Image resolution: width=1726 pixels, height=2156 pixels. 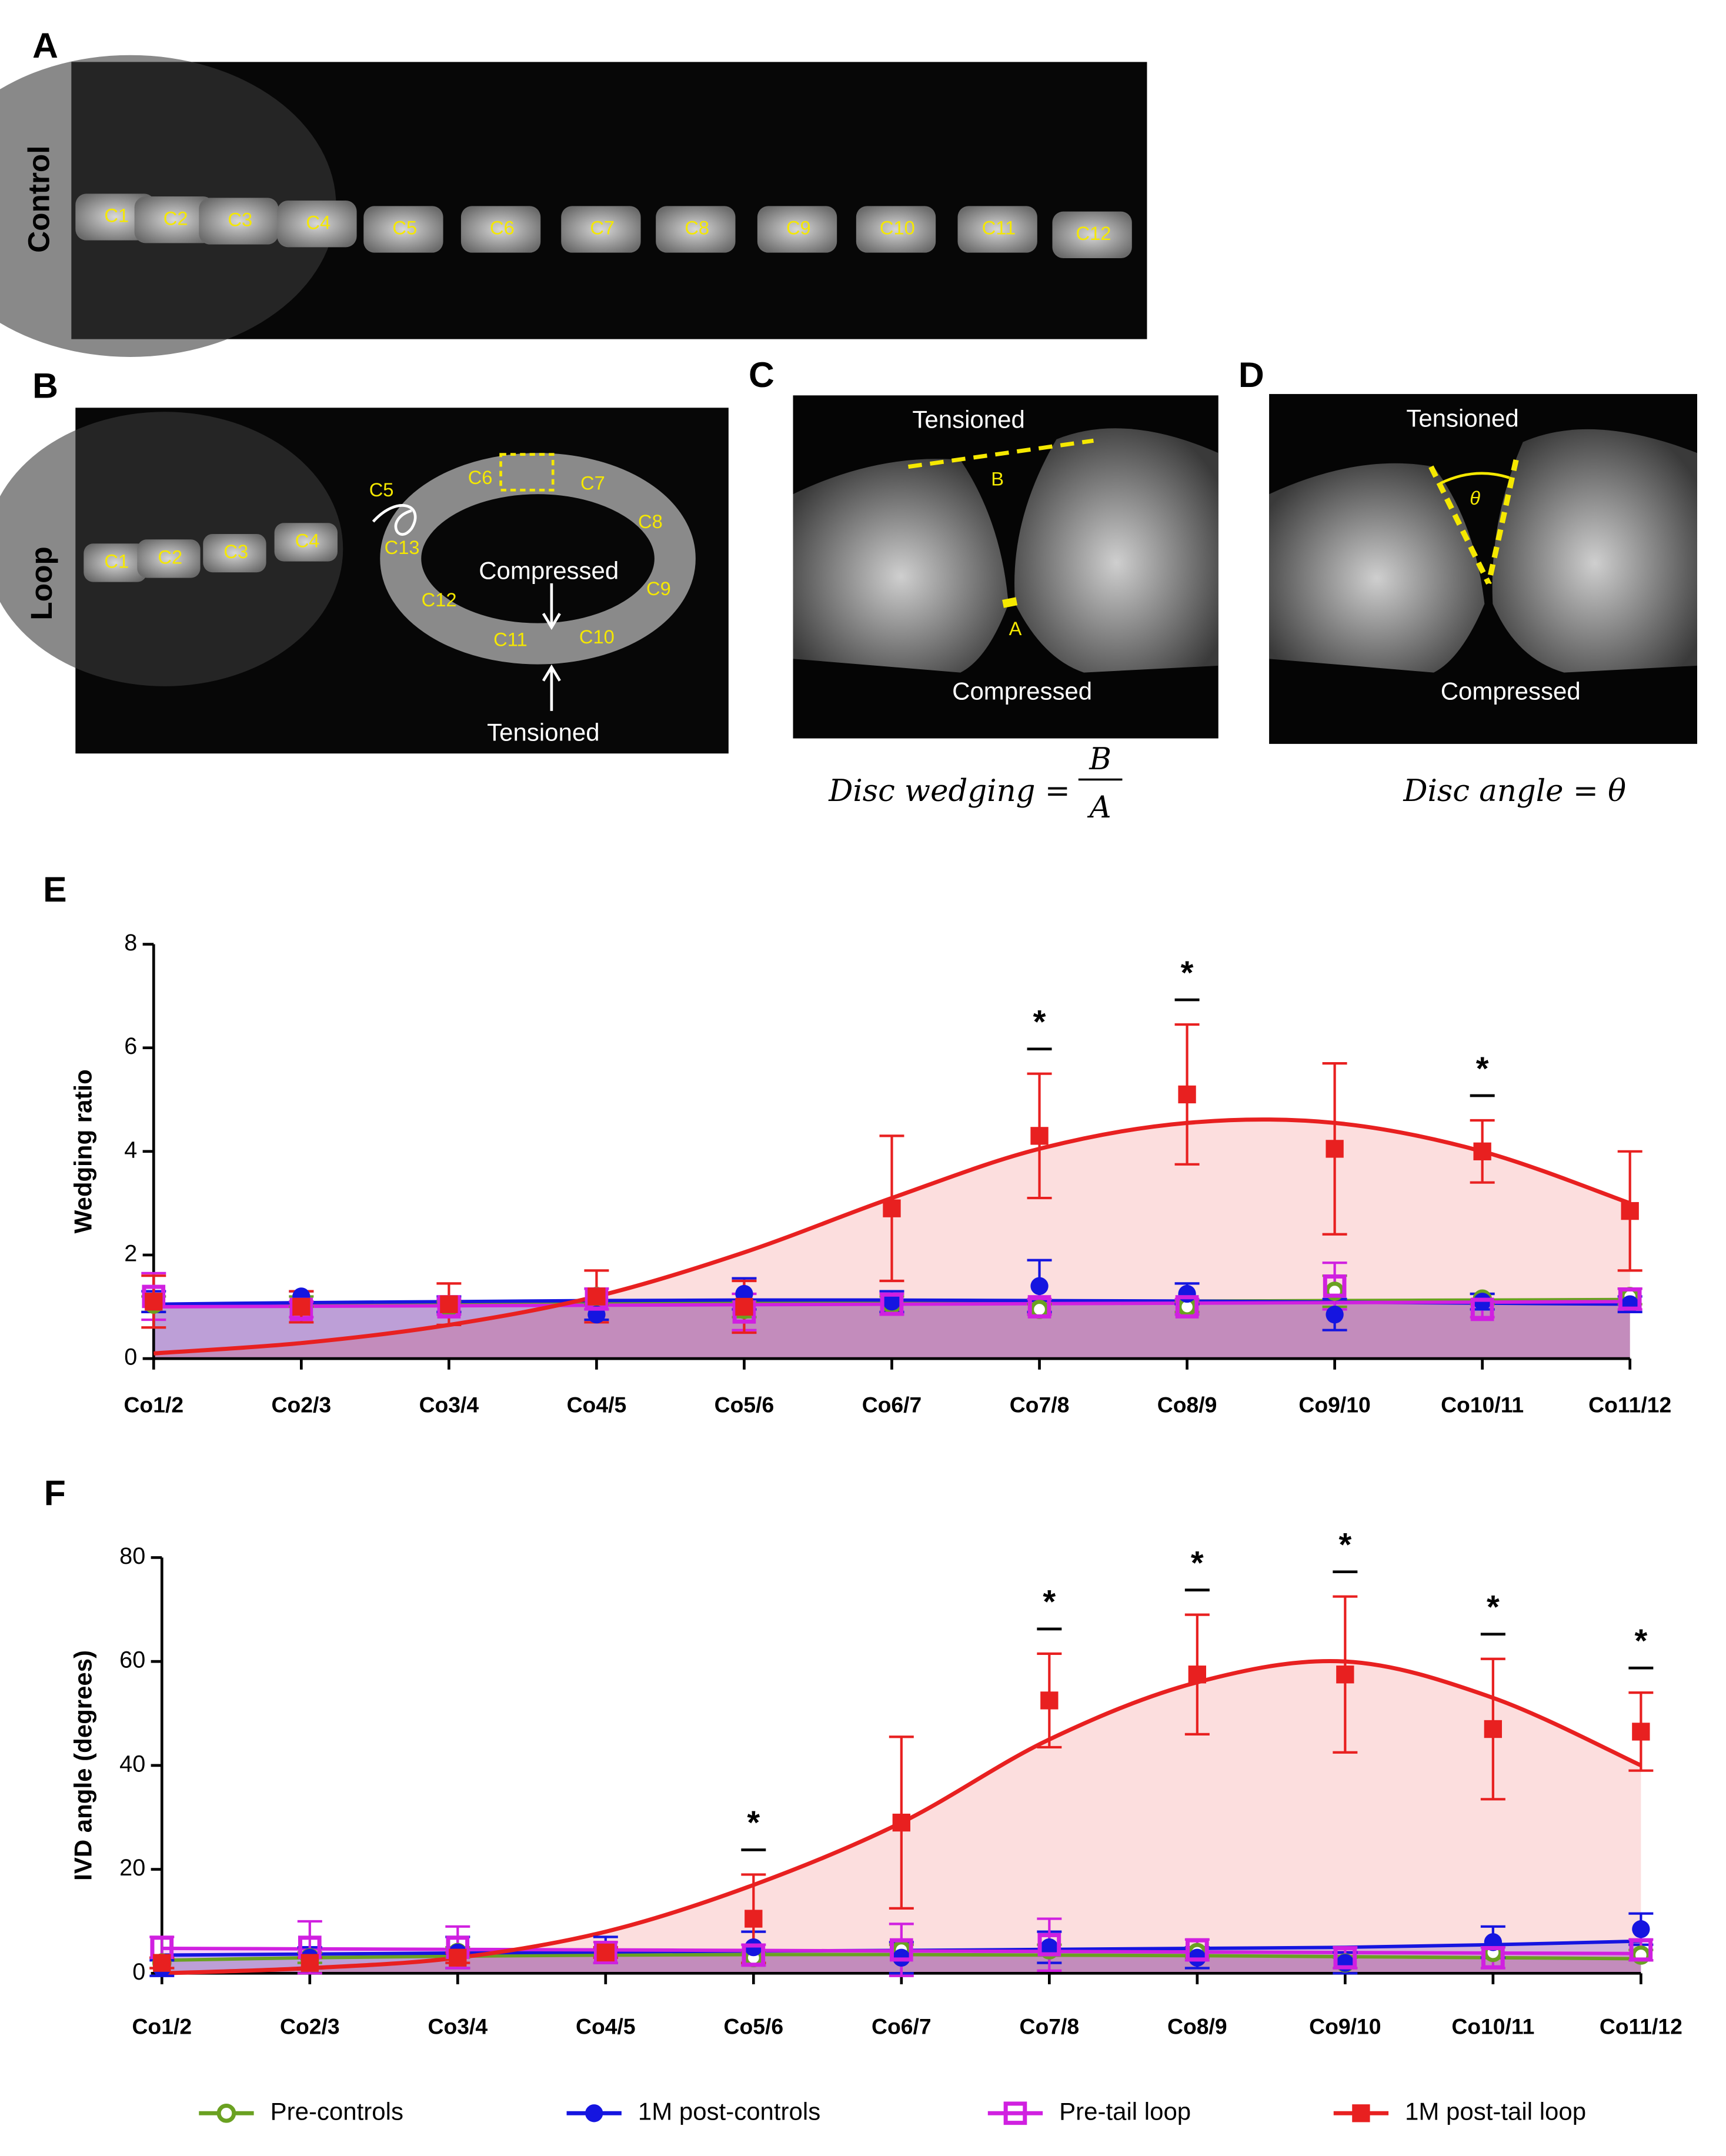 What do you see at coordinates (1001, 453) in the screenshot?
I see `measure-b` at bounding box center [1001, 453].